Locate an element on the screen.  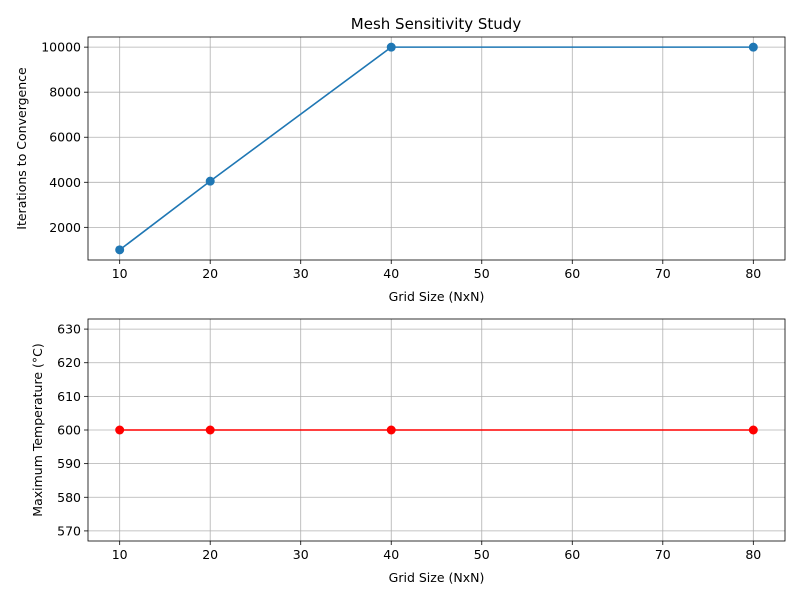
chart-title: Mesh Sensitivity Study is located at coordinates (436, 24).